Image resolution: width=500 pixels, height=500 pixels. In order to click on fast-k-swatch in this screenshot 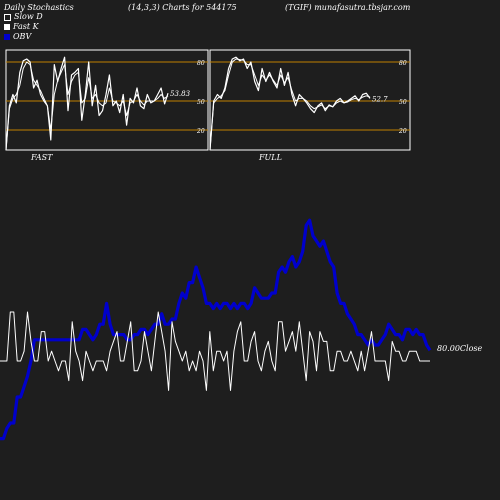, I will do `click(7, 27)`.